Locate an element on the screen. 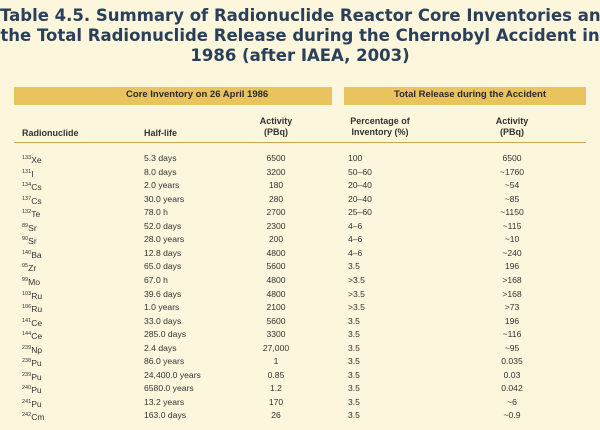  radionuclide-cell: 103Ru is located at coordinates (52, 295).